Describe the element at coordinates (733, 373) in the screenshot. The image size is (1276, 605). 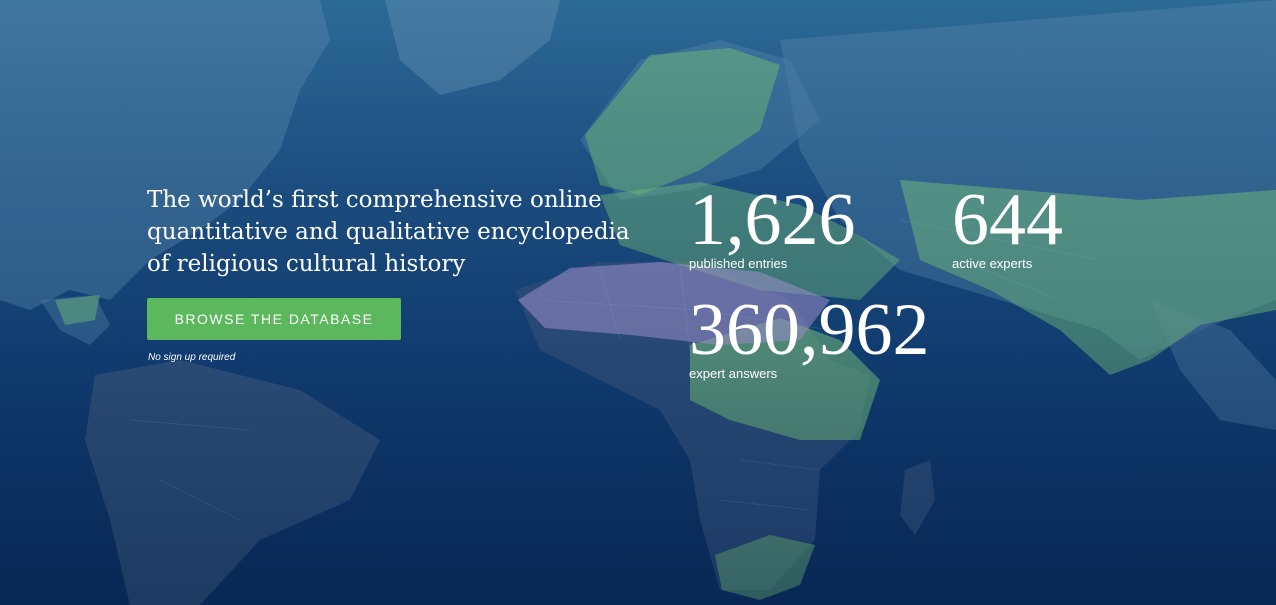
I see `stat-label: expert answers` at that location.